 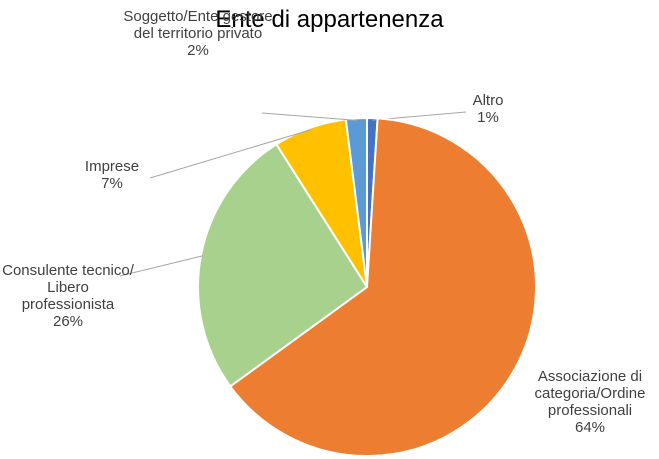 I want to click on value-label: 7%, so click(x=112, y=183).